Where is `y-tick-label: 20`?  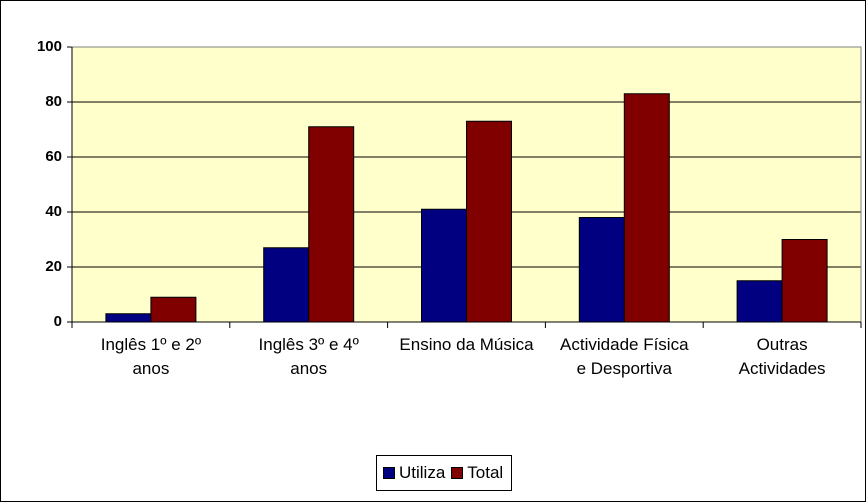 y-tick-label: 20 is located at coordinates (53, 266).